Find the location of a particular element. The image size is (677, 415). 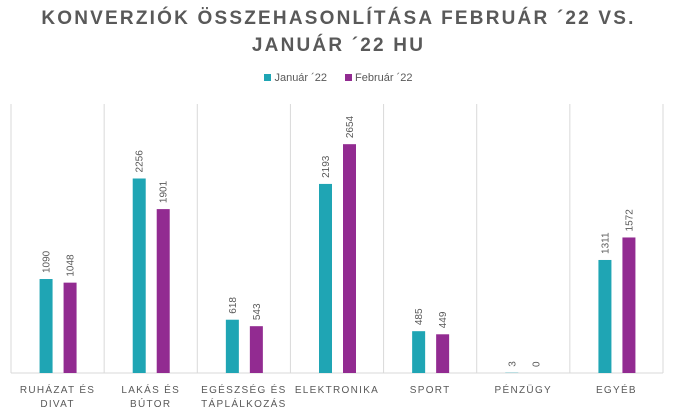

x-tick-label: EGYÉB is located at coordinates (616, 389).